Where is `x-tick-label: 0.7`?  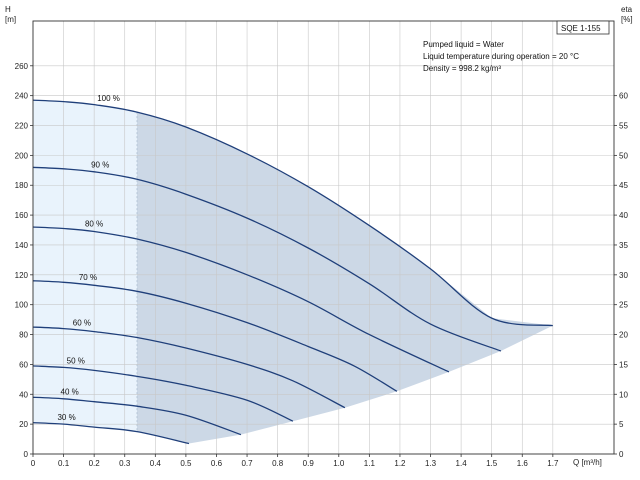 x-tick-label: 0.7 is located at coordinates (247, 463).